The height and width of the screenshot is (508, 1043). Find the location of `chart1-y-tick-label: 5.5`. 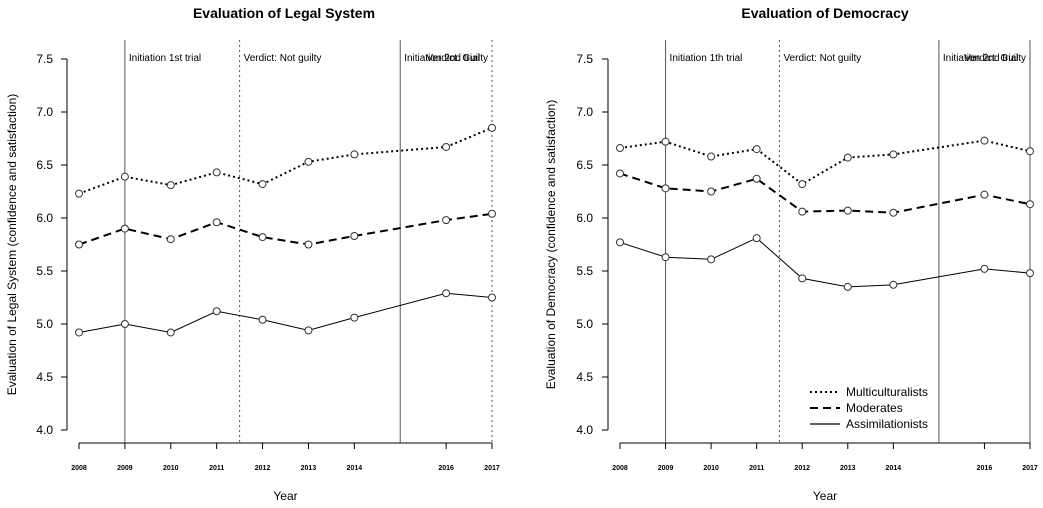

chart1-y-tick-label: 5.5 is located at coordinates (44, 271).